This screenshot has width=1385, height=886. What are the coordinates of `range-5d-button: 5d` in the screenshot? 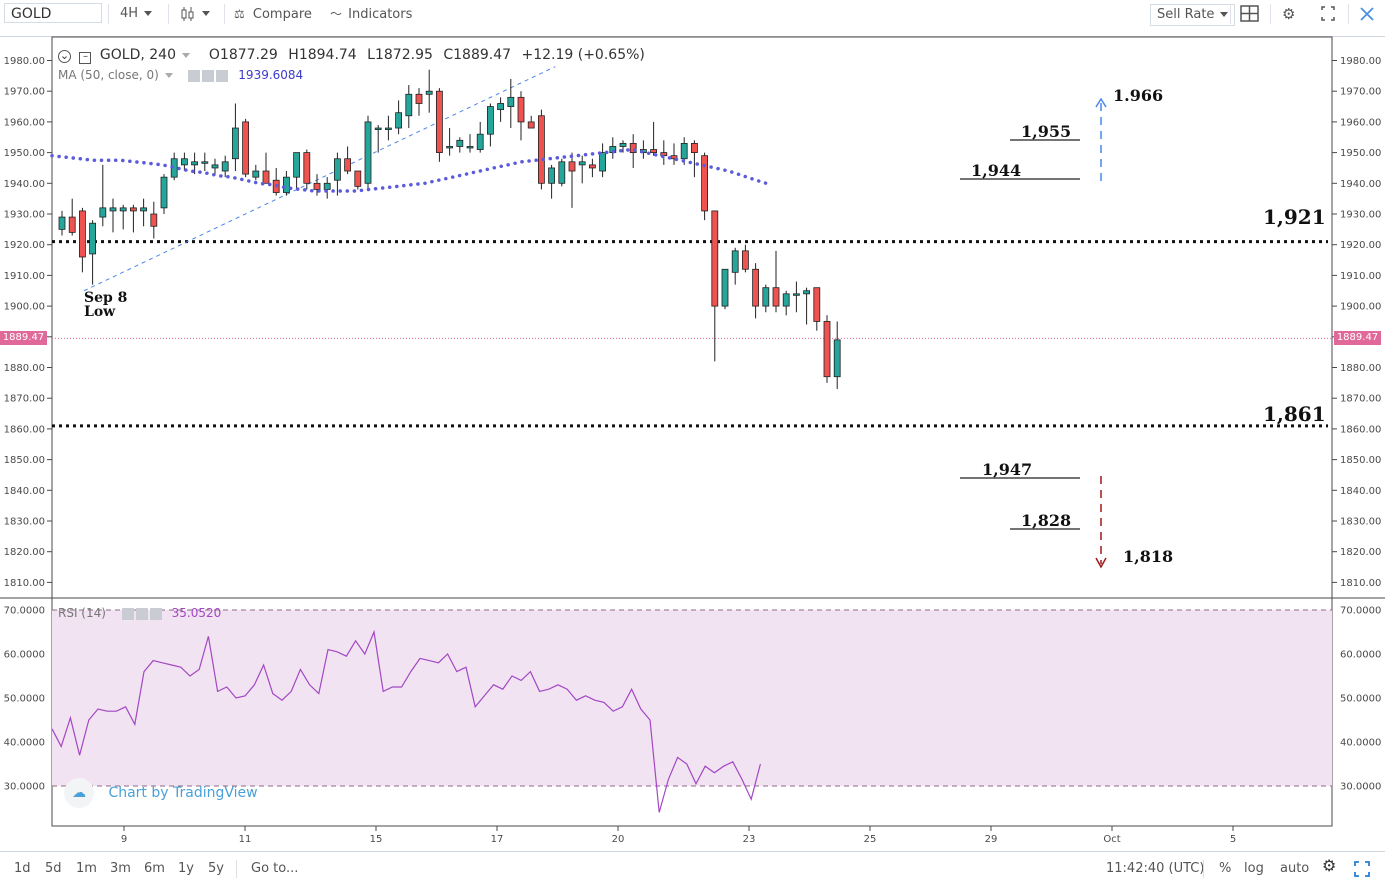 It's located at (53, 868).